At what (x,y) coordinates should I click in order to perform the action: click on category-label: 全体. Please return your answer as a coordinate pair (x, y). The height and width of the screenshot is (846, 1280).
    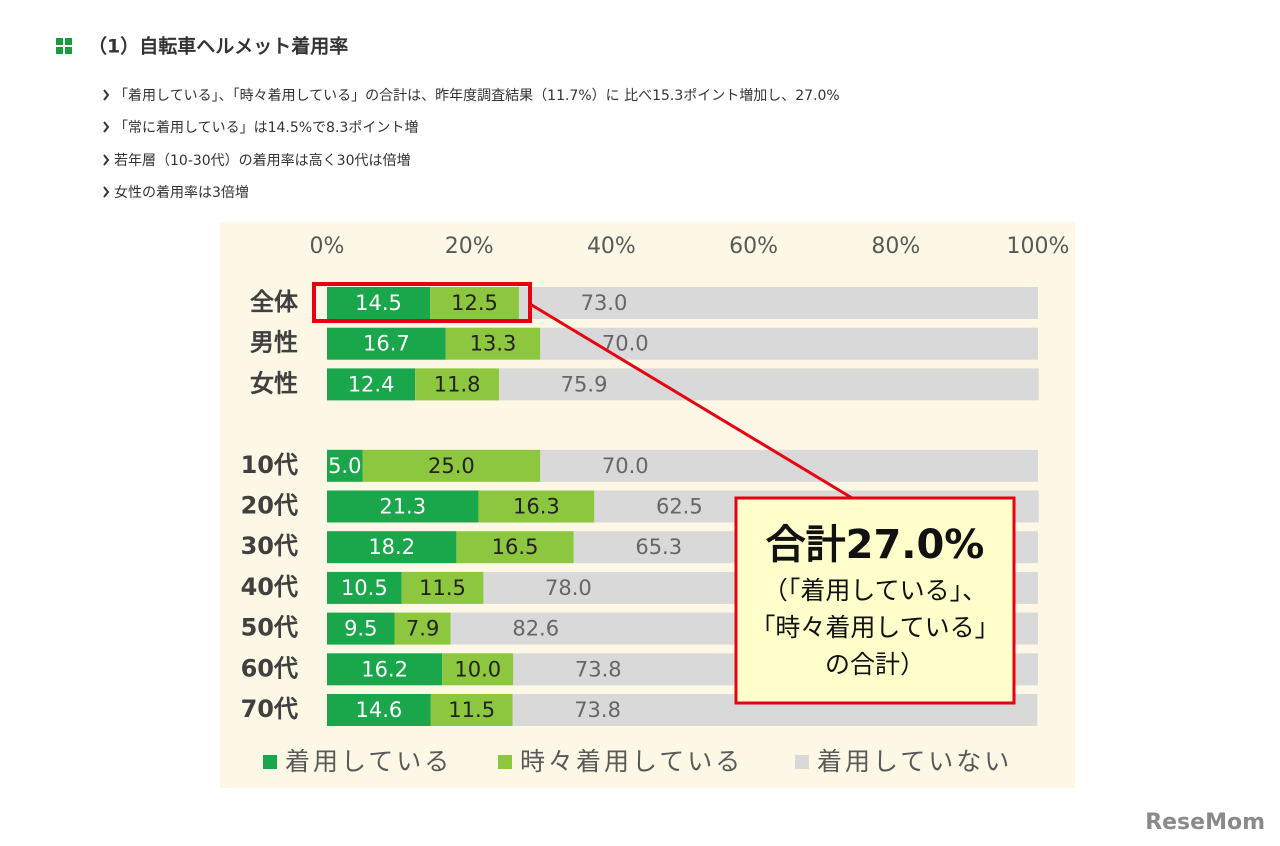
    Looking at the image, I should click on (274, 302).